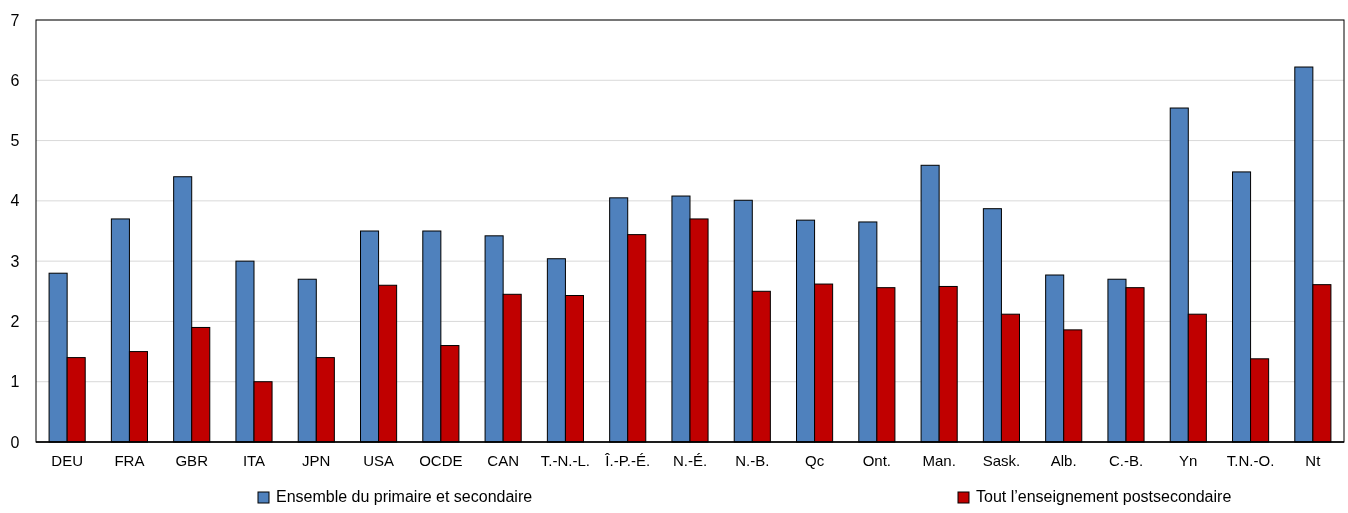 Image resolution: width=1348 pixels, height=513 pixels. Describe the element at coordinates (15, 322) in the screenshot. I see `y-tick-label: 2` at that location.